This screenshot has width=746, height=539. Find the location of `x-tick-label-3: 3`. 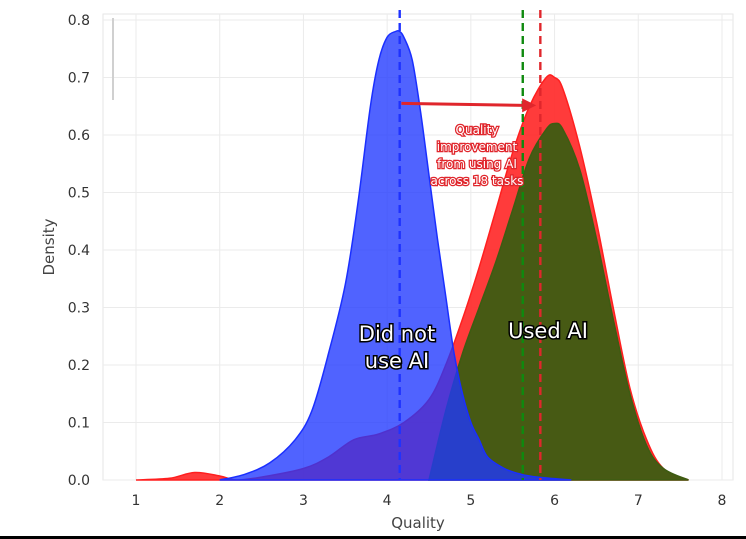

x-tick-label-3: 3 is located at coordinates (303, 501).